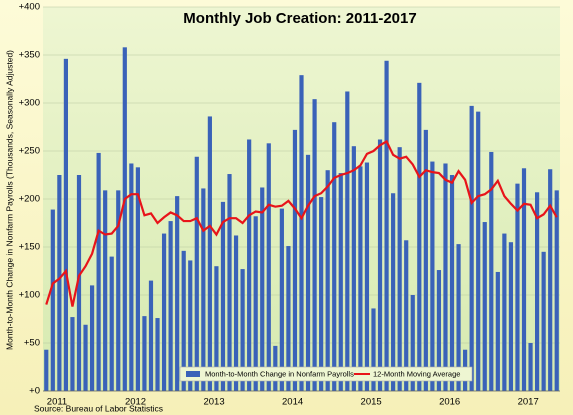 This screenshot has height=415, width=573. What do you see at coordinates (29, 55) in the screenshot?
I see `y-tick-label: +350` at bounding box center [29, 55].